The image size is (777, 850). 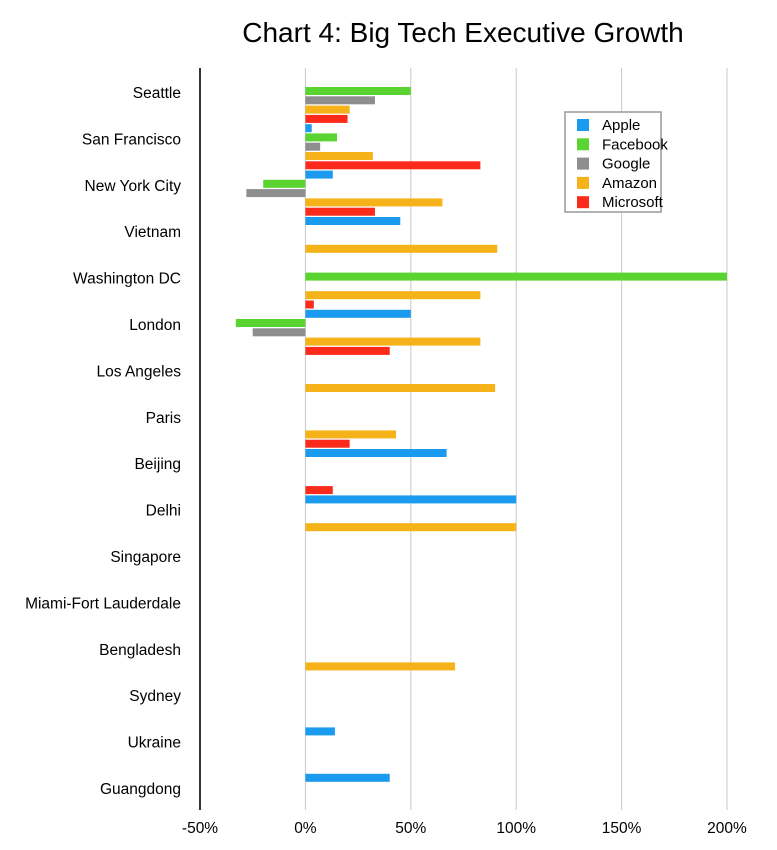 What do you see at coordinates (145, 557) in the screenshot?
I see `category-label-singapore: Singapore` at bounding box center [145, 557].